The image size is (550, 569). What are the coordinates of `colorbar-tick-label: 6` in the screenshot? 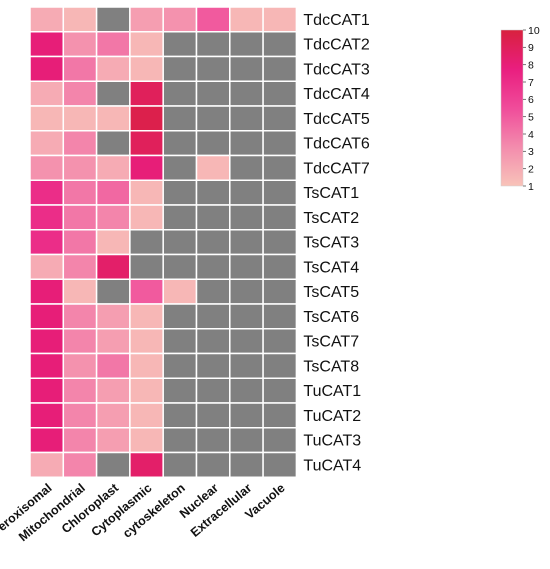 It's located at (531, 100).